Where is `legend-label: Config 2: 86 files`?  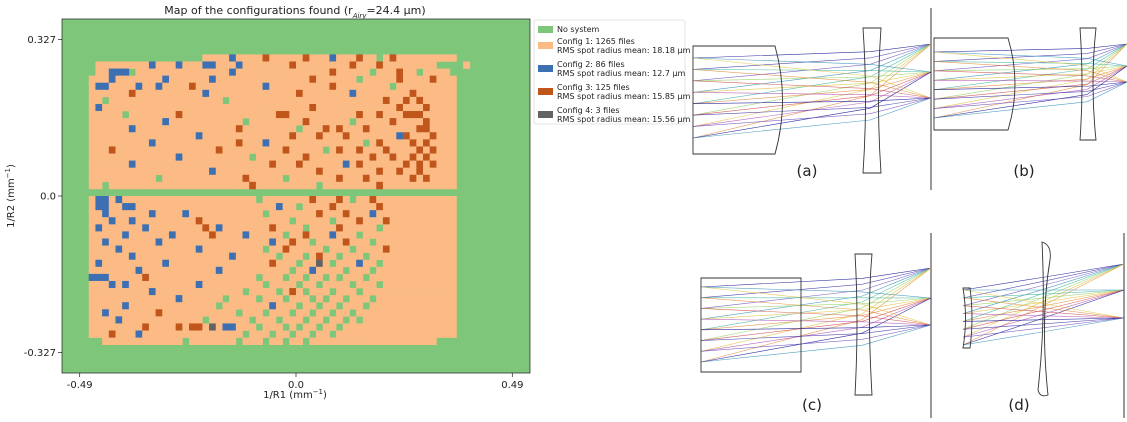
legend-label: Config 2: 86 files is located at coordinates (591, 64).